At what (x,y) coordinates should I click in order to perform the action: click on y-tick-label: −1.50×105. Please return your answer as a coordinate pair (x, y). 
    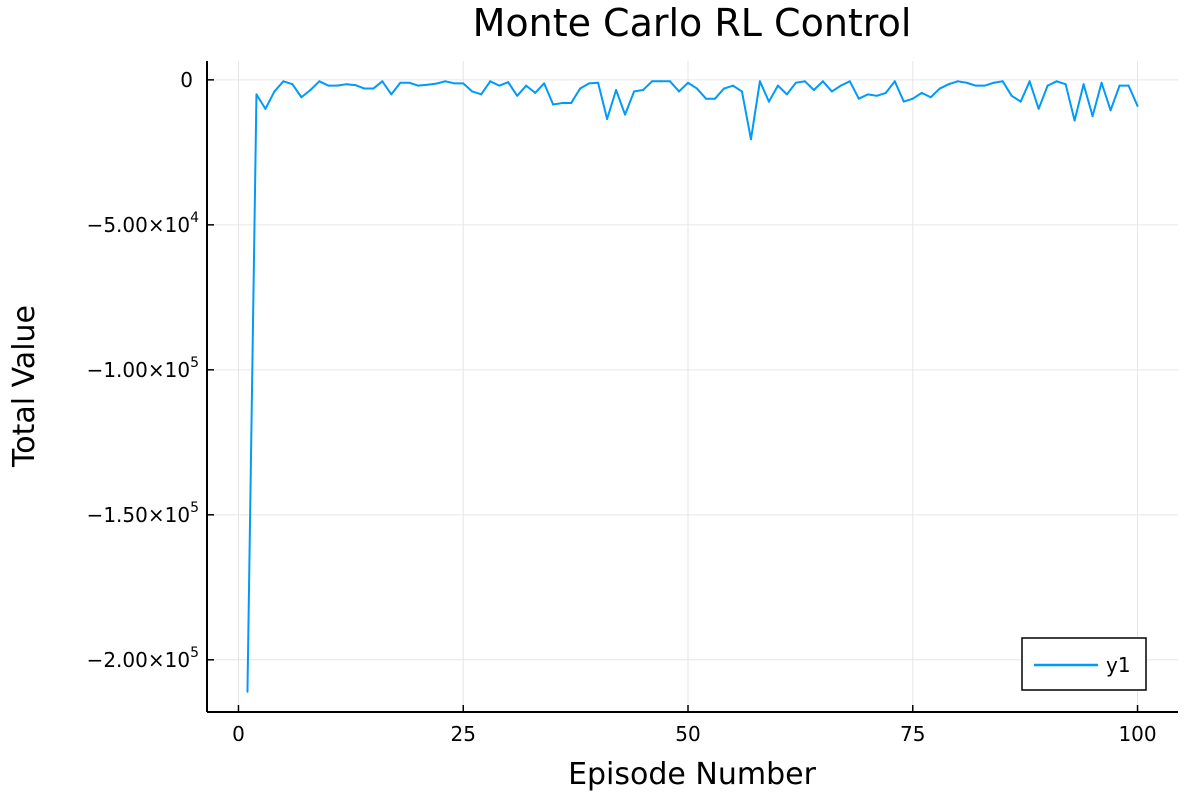
    Looking at the image, I should click on (143, 513).